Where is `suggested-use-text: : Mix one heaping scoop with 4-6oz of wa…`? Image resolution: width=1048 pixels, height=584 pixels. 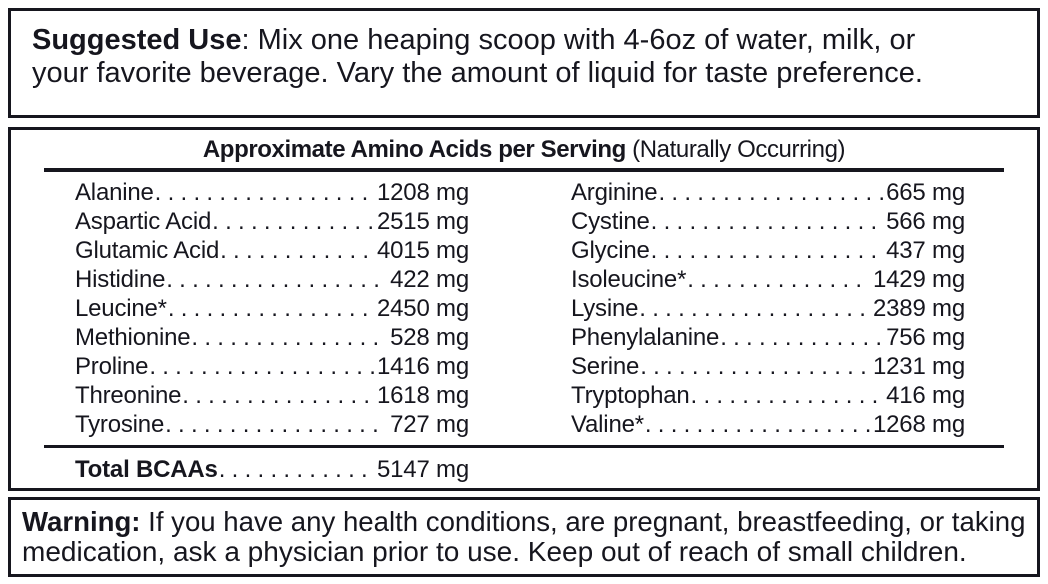
suggested-use-text: : Mix one heaping scoop with 4-6oz of wa… is located at coordinates (578, 40).